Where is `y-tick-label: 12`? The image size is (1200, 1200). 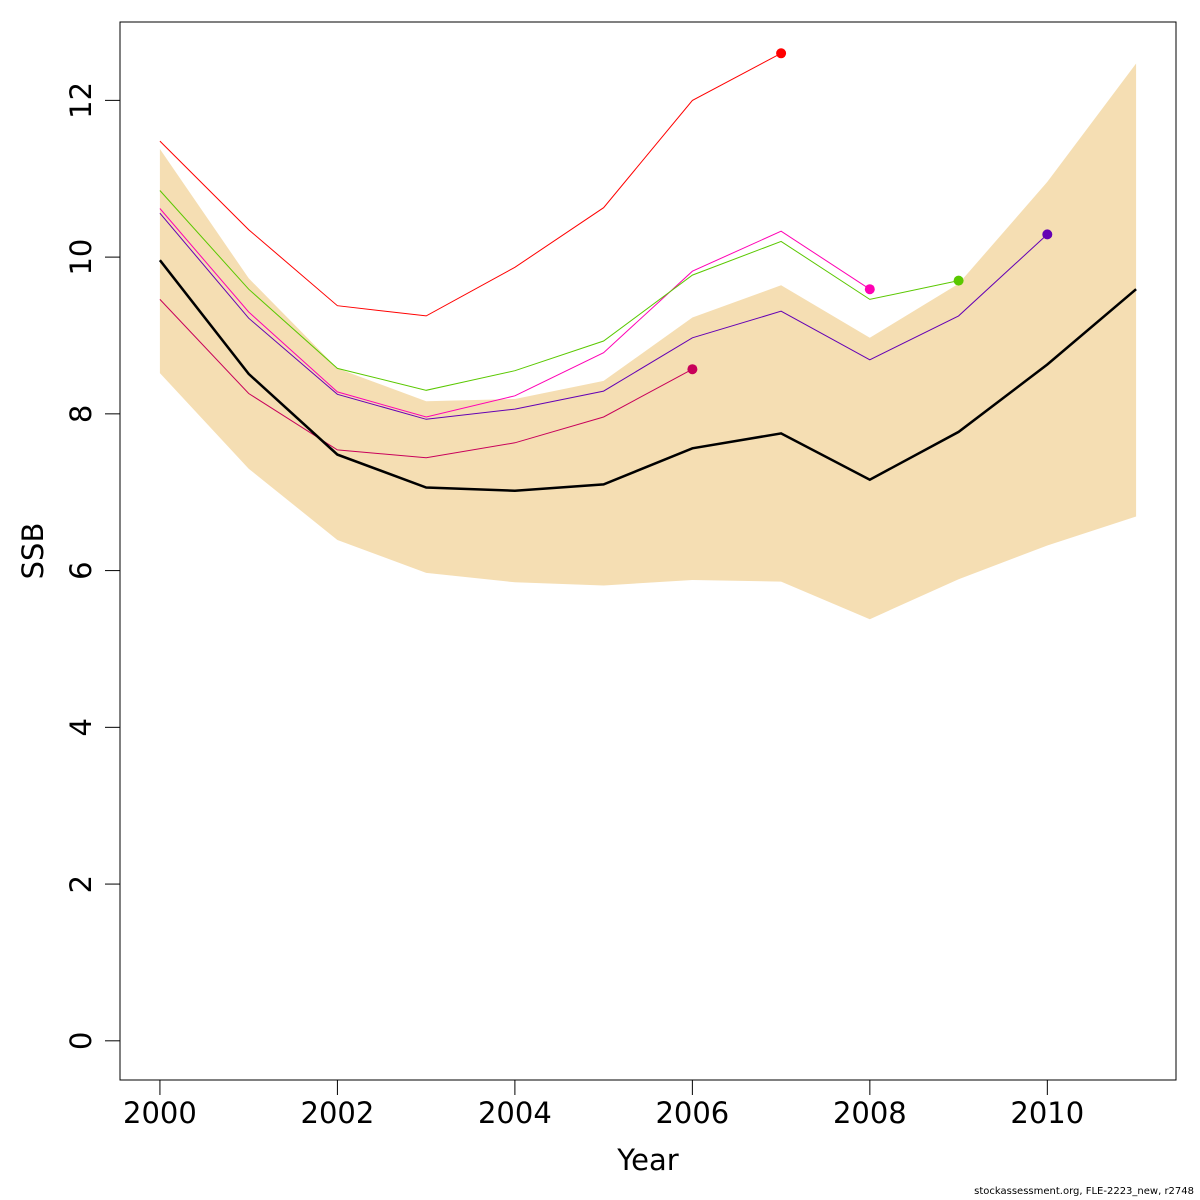 y-tick-label: 12 is located at coordinates (81, 100).